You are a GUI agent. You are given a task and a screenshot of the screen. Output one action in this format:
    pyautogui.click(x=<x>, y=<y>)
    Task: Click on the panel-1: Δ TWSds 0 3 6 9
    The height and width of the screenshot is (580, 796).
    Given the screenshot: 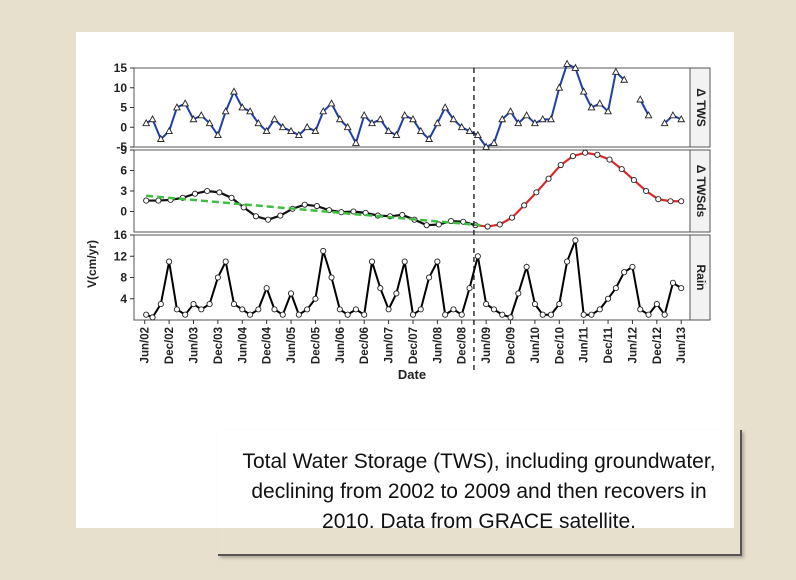 What is the action you would take?
    pyautogui.click(x=415, y=188)
    